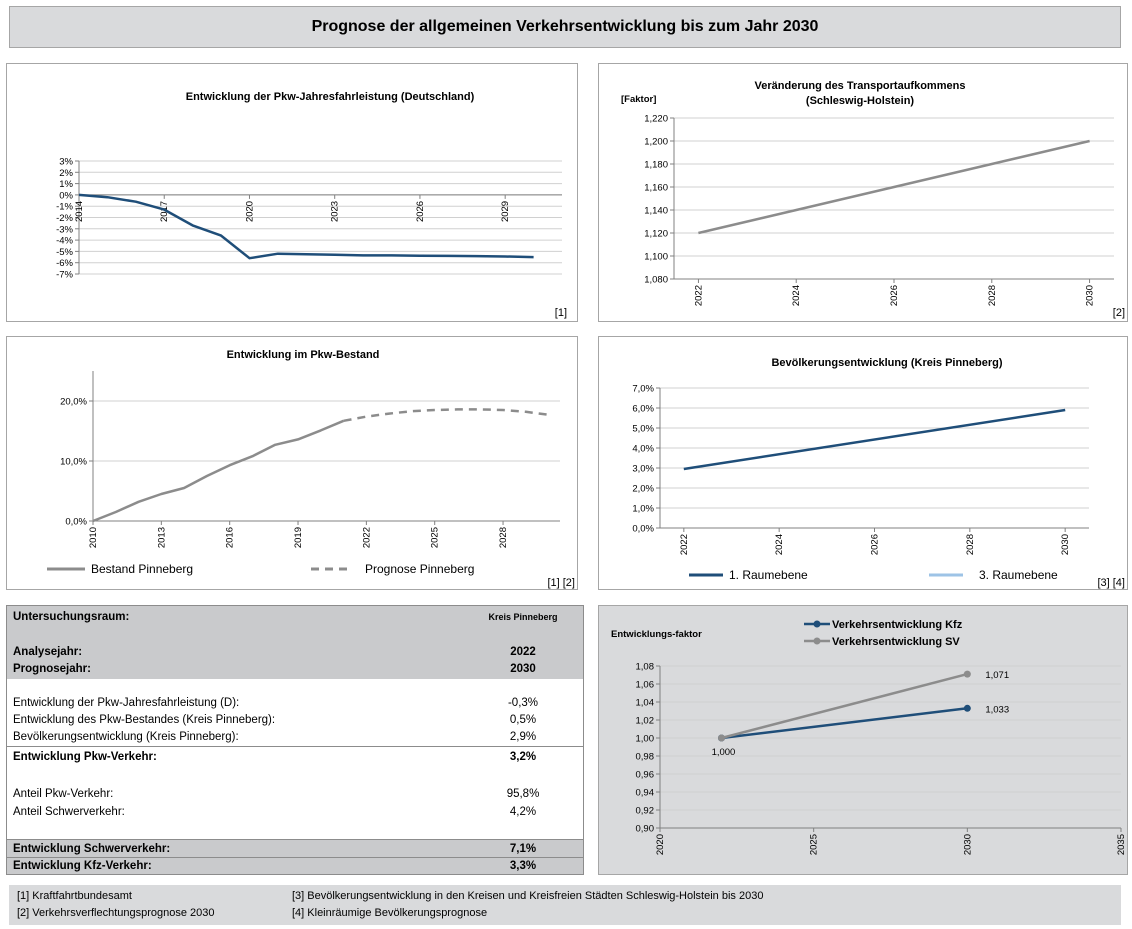  I want to click on value: 7,1%, so click(523, 849).